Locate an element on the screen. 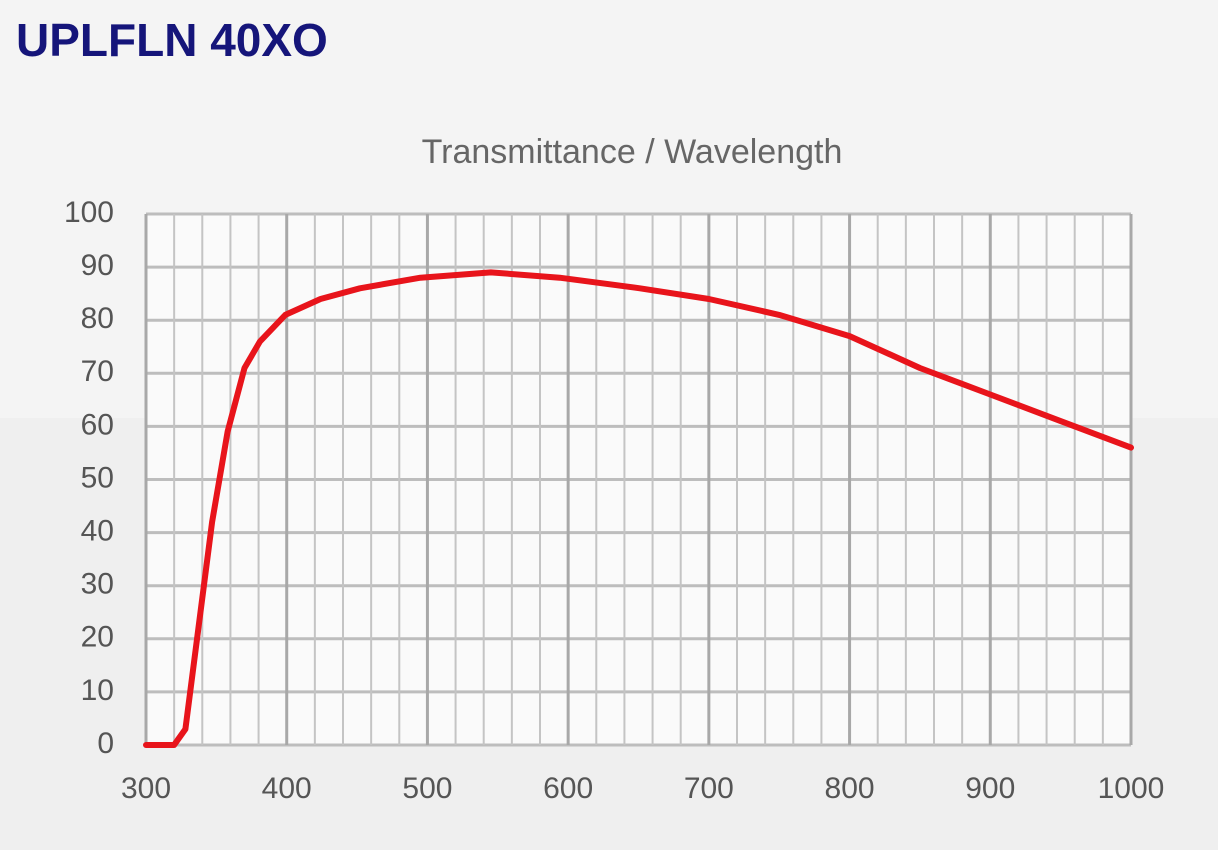  x-tick-label: 1000 is located at coordinates (1131, 788).